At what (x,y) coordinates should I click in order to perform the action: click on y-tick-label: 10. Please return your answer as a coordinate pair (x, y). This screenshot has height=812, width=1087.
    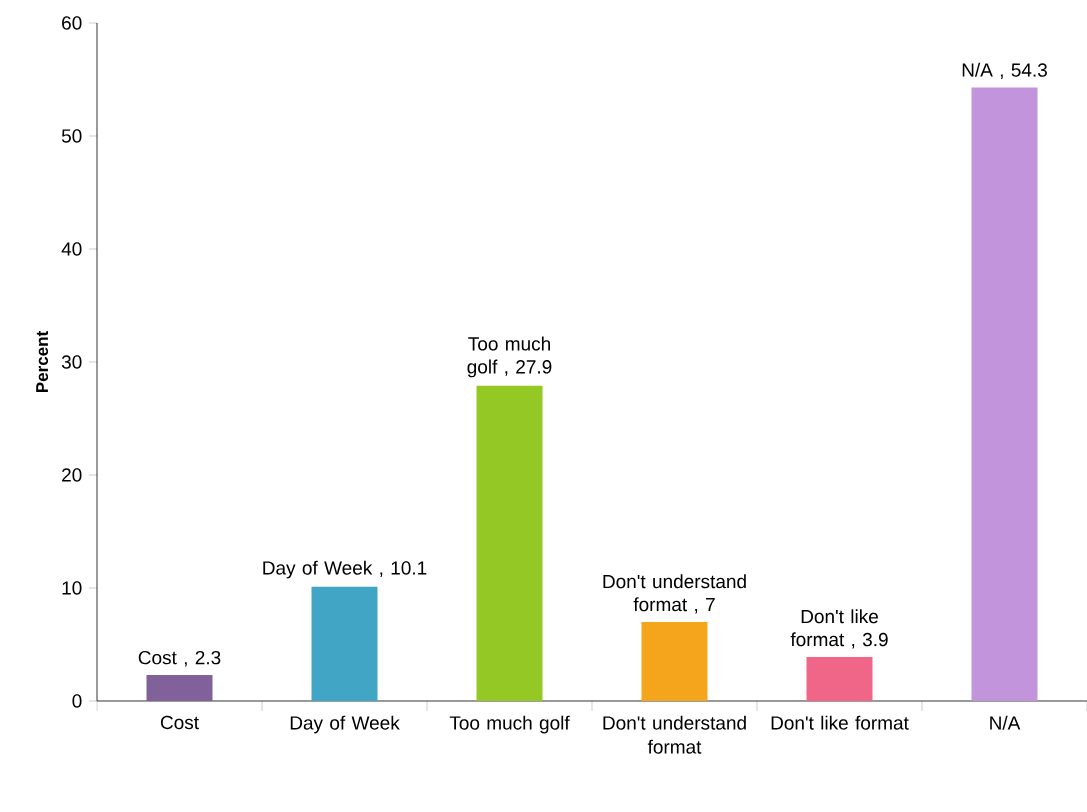
    Looking at the image, I should click on (72, 588).